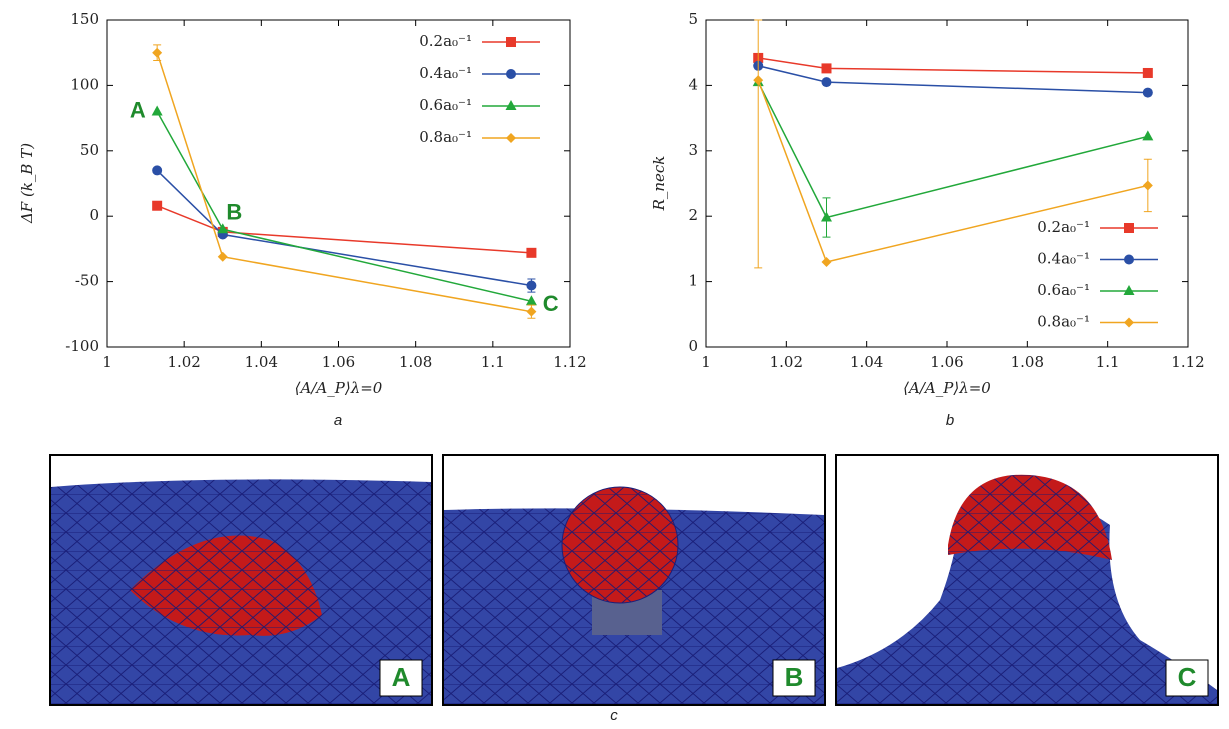 This screenshot has height=729, width=1229. Describe the element at coordinates (1027, 580) in the screenshot. I see `panel-c: C` at that location.